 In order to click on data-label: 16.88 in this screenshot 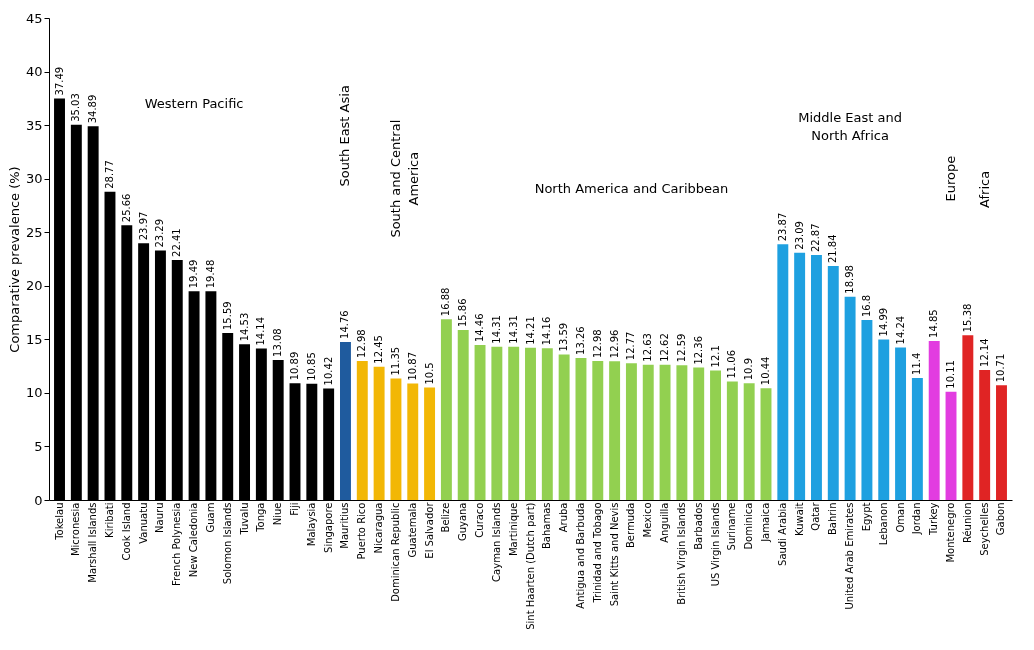, I will do `click(446, 302)`.